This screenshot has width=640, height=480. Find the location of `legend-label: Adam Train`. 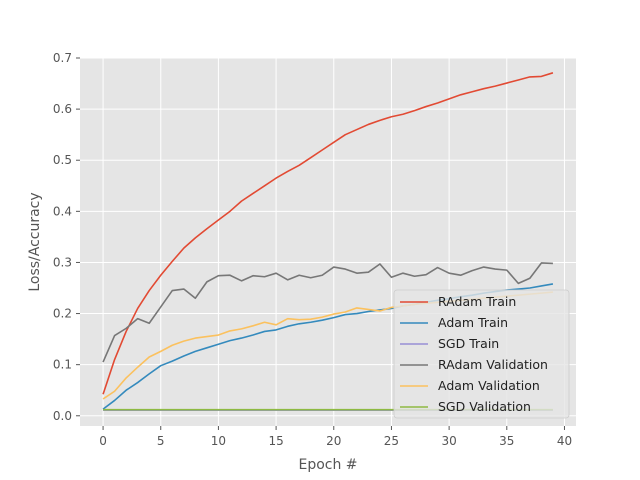

legend-label: Adam Train is located at coordinates (473, 322).